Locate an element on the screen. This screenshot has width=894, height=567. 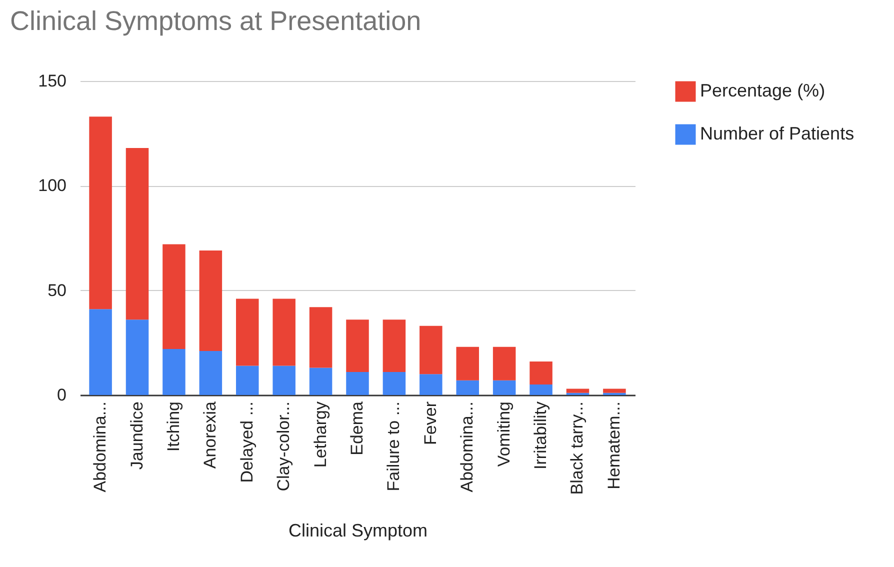
y-tick-label: 150 is located at coordinates (52, 81).